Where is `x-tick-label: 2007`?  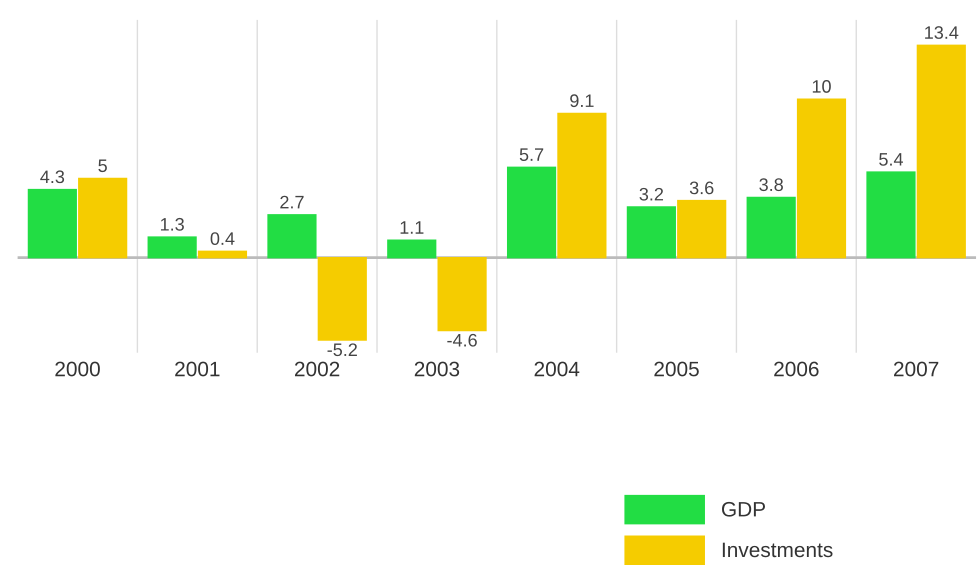
x-tick-label: 2007 is located at coordinates (916, 369).